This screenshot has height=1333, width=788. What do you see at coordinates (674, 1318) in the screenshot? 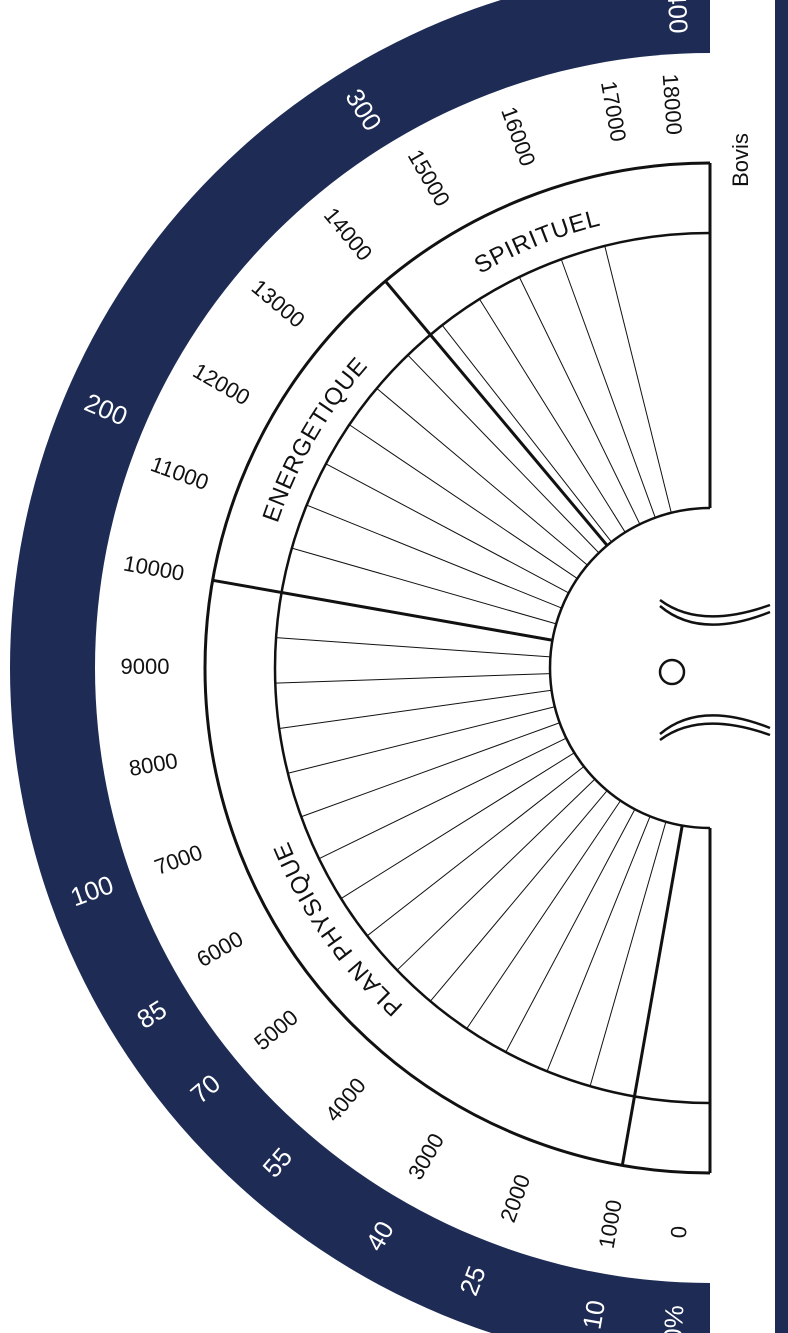
I see `outer-scale-label: 0%` at bounding box center [674, 1318].